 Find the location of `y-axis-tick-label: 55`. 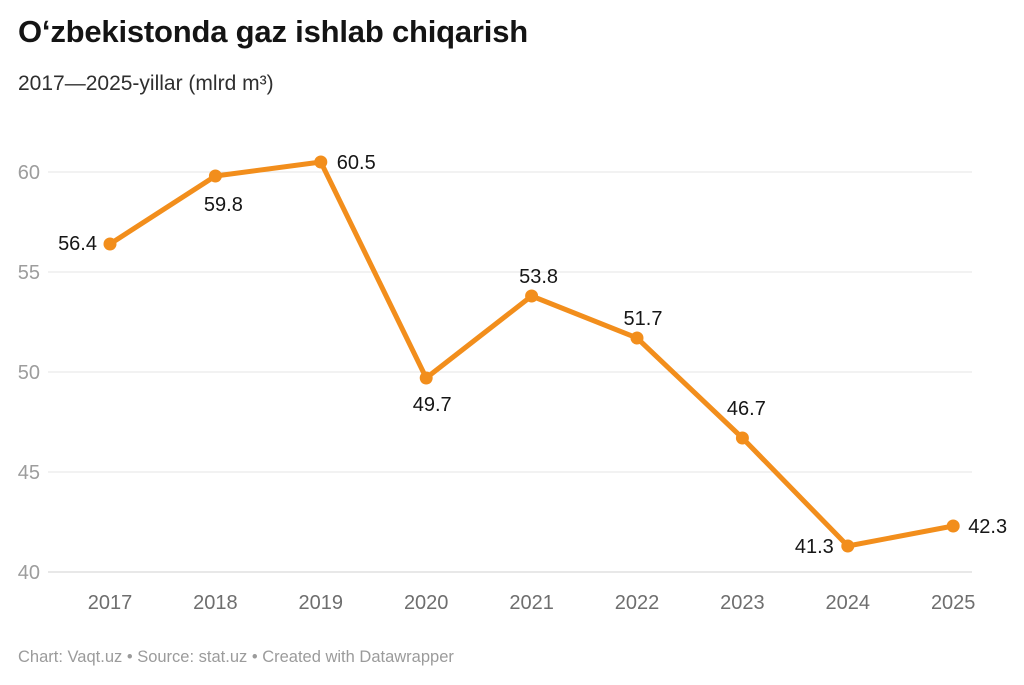

y-axis-tick-label: 55 is located at coordinates (29, 273).